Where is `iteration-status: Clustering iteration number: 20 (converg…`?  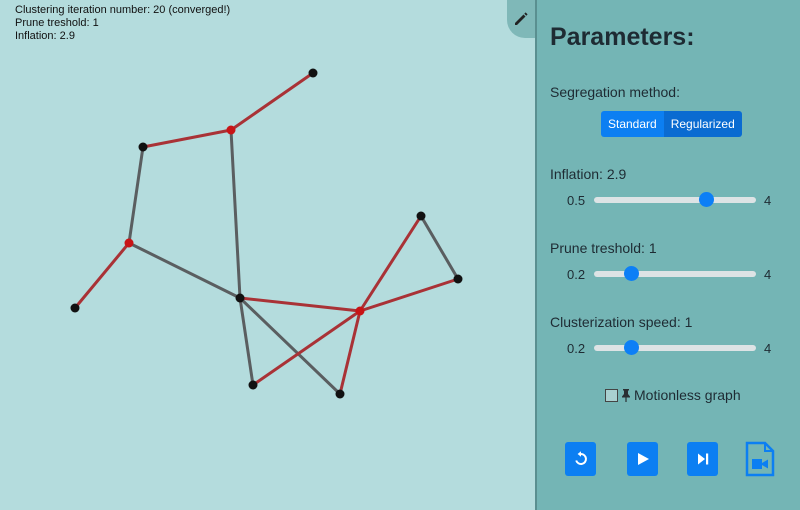 iteration-status: Clustering iteration number: 20 (converg… is located at coordinates (123, 10).